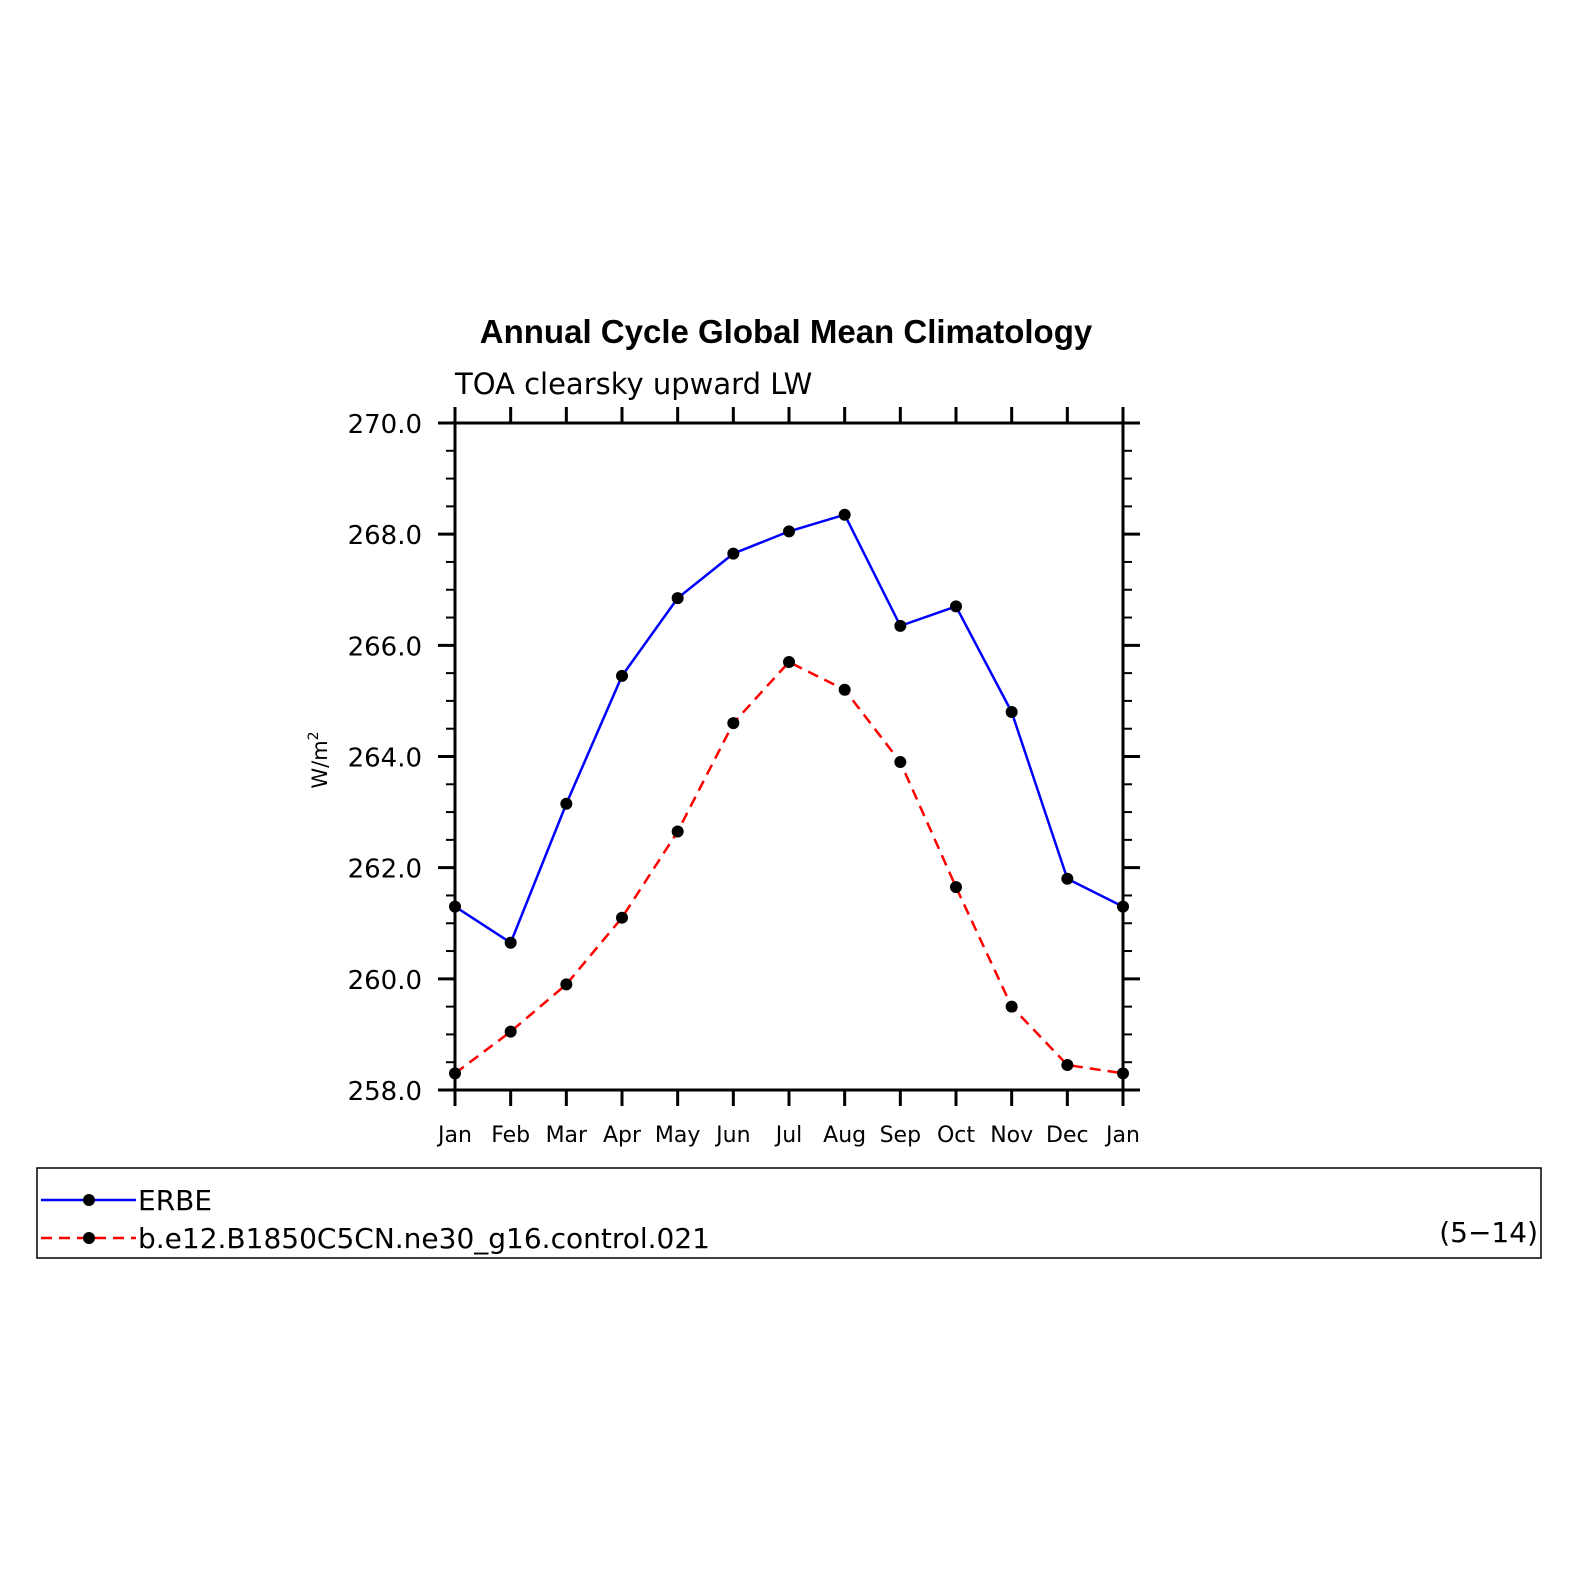 The image size is (1575, 1575). What do you see at coordinates (844, 1135) in the screenshot?
I see `x-tick-label: Aug` at bounding box center [844, 1135].